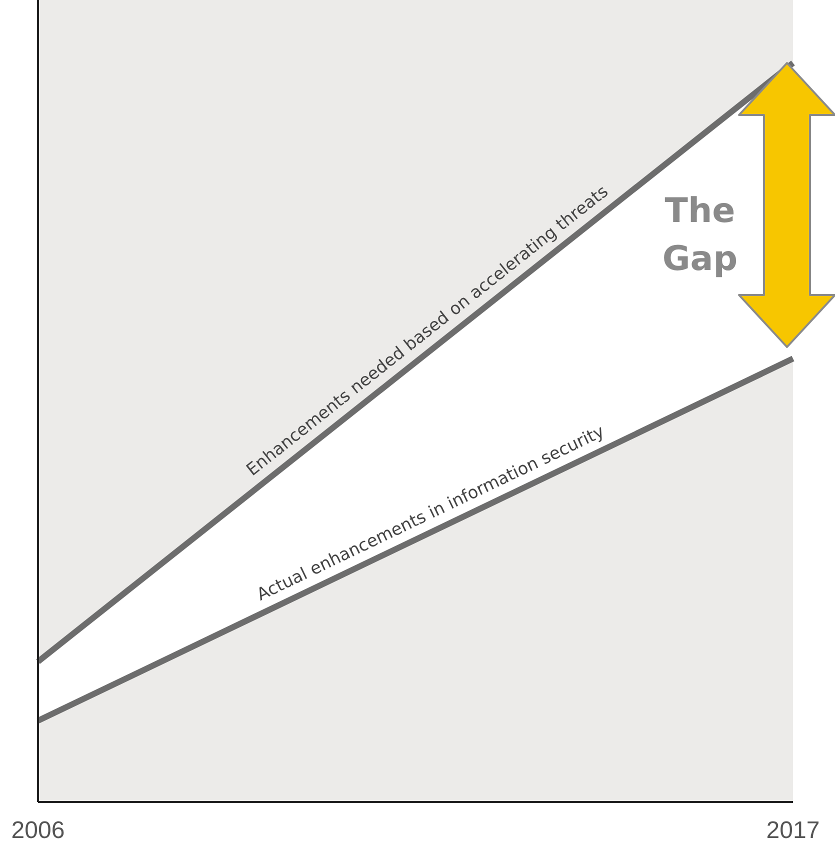  What do you see at coordinates (38, 830) in the screenshot?
I see `x-tick-label: 2006` at bounding box center [38, 830].